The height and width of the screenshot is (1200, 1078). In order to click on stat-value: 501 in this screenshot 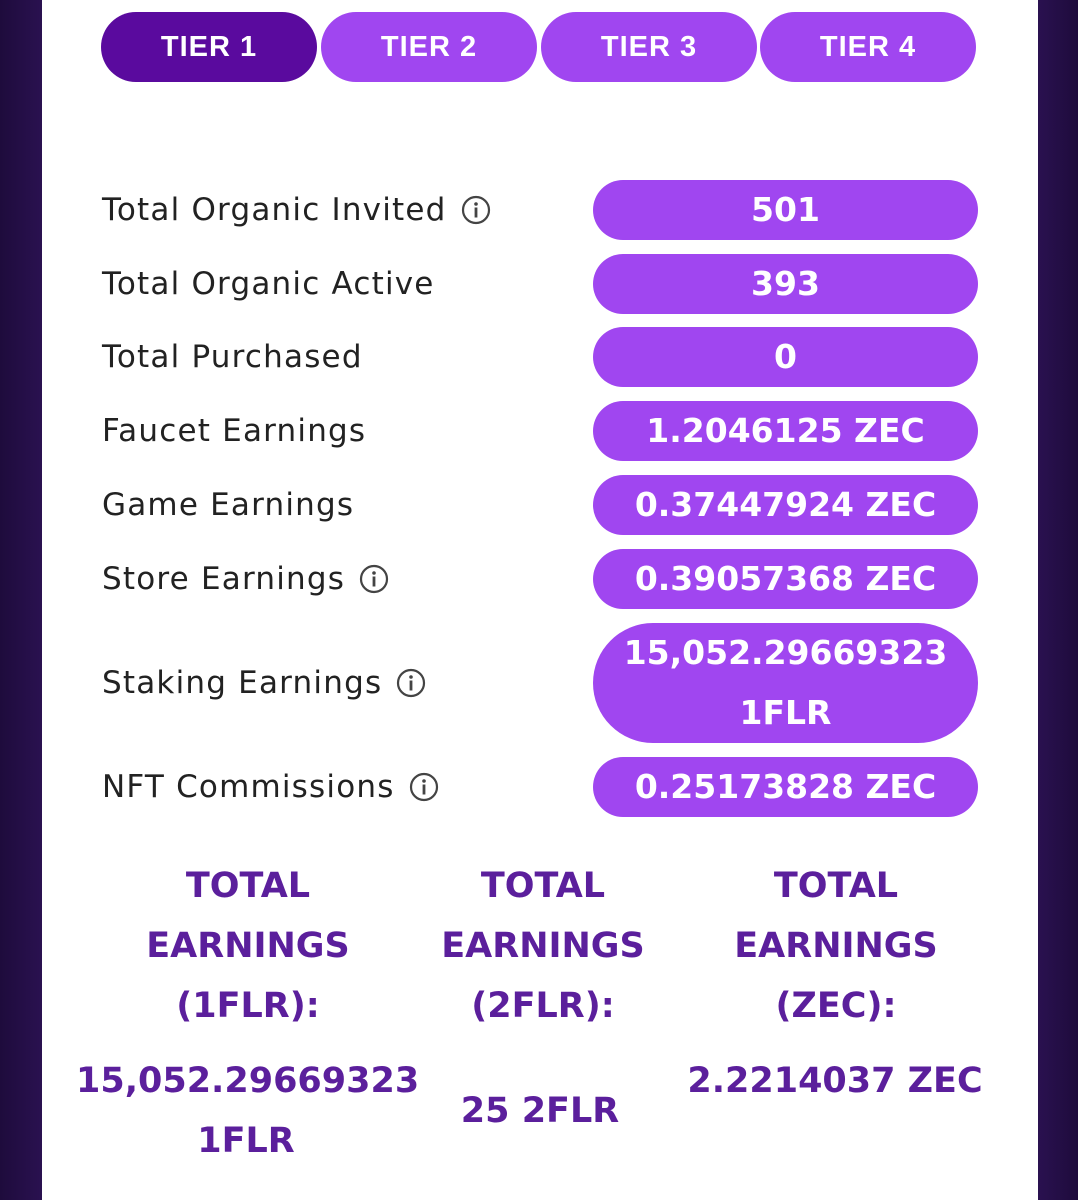, I will do `click(785, 210)`.